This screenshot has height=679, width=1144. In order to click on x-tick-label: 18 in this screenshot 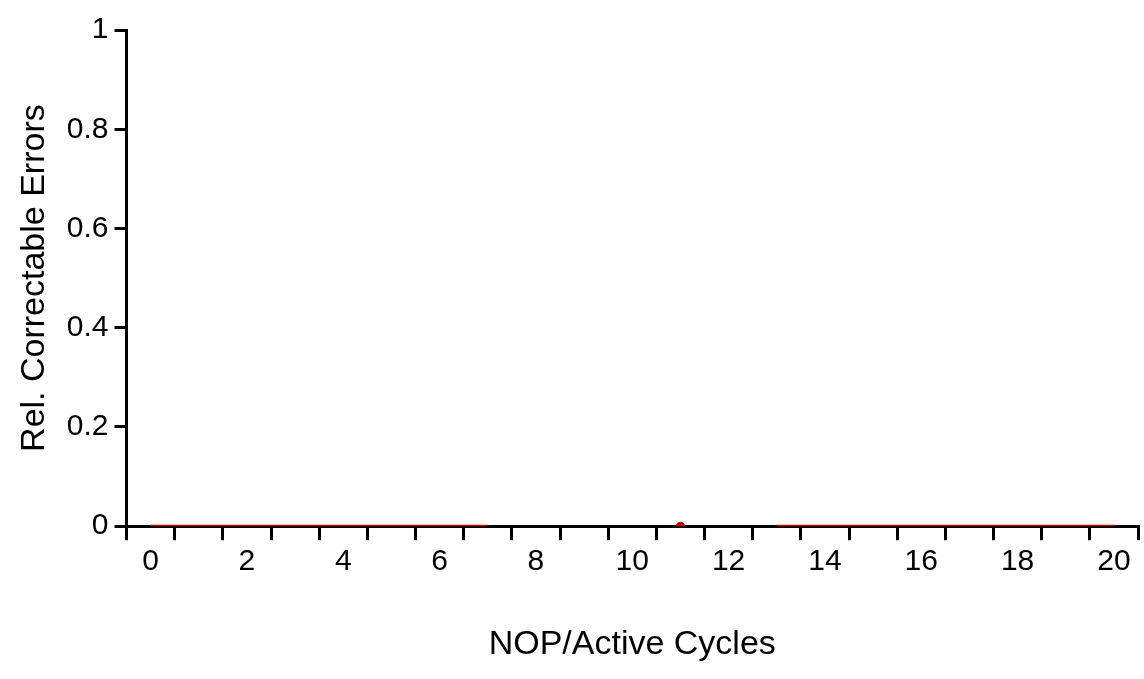, I will do `click(1017, 560)`.